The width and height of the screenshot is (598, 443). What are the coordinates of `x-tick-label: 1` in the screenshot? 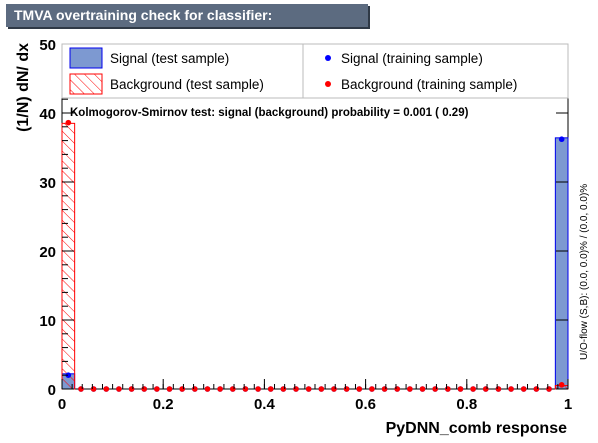 It's located at (568, 404).